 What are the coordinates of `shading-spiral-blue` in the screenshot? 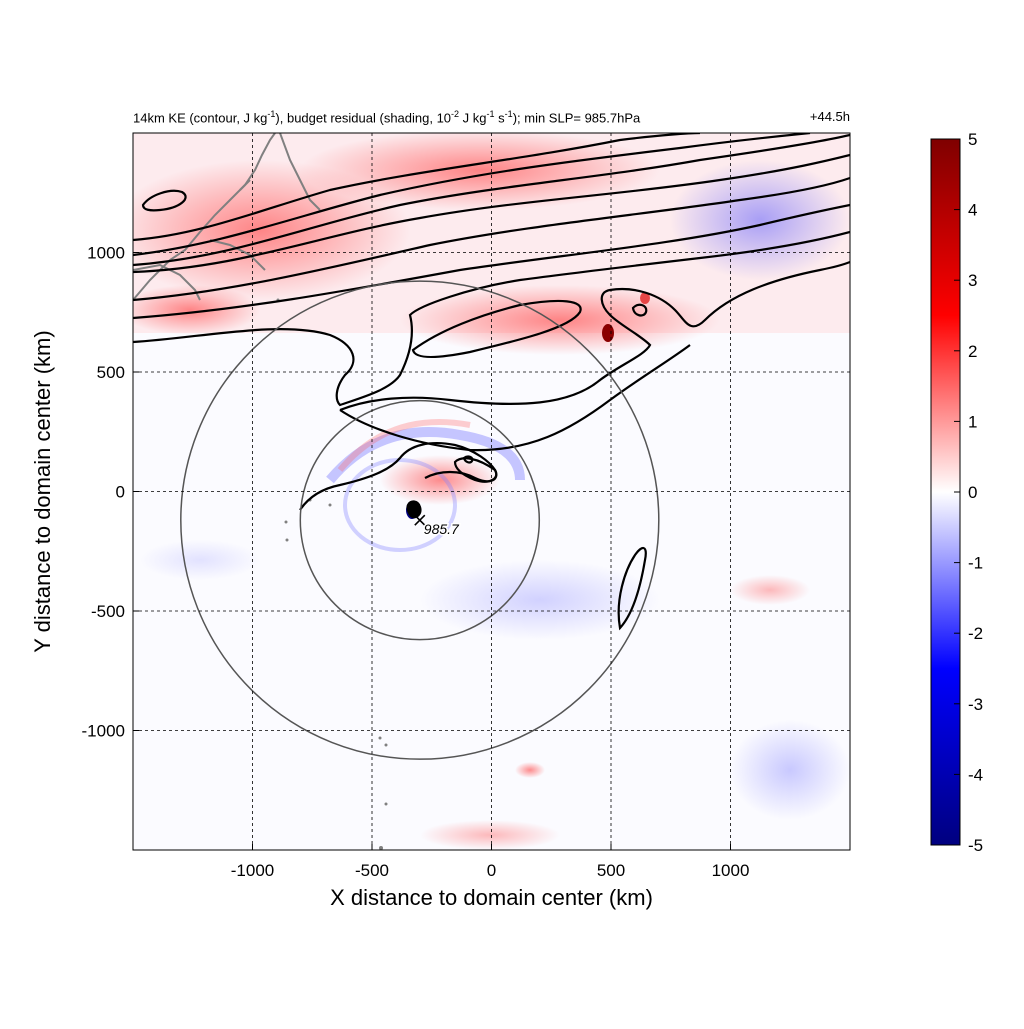 It's located at (425, 455).